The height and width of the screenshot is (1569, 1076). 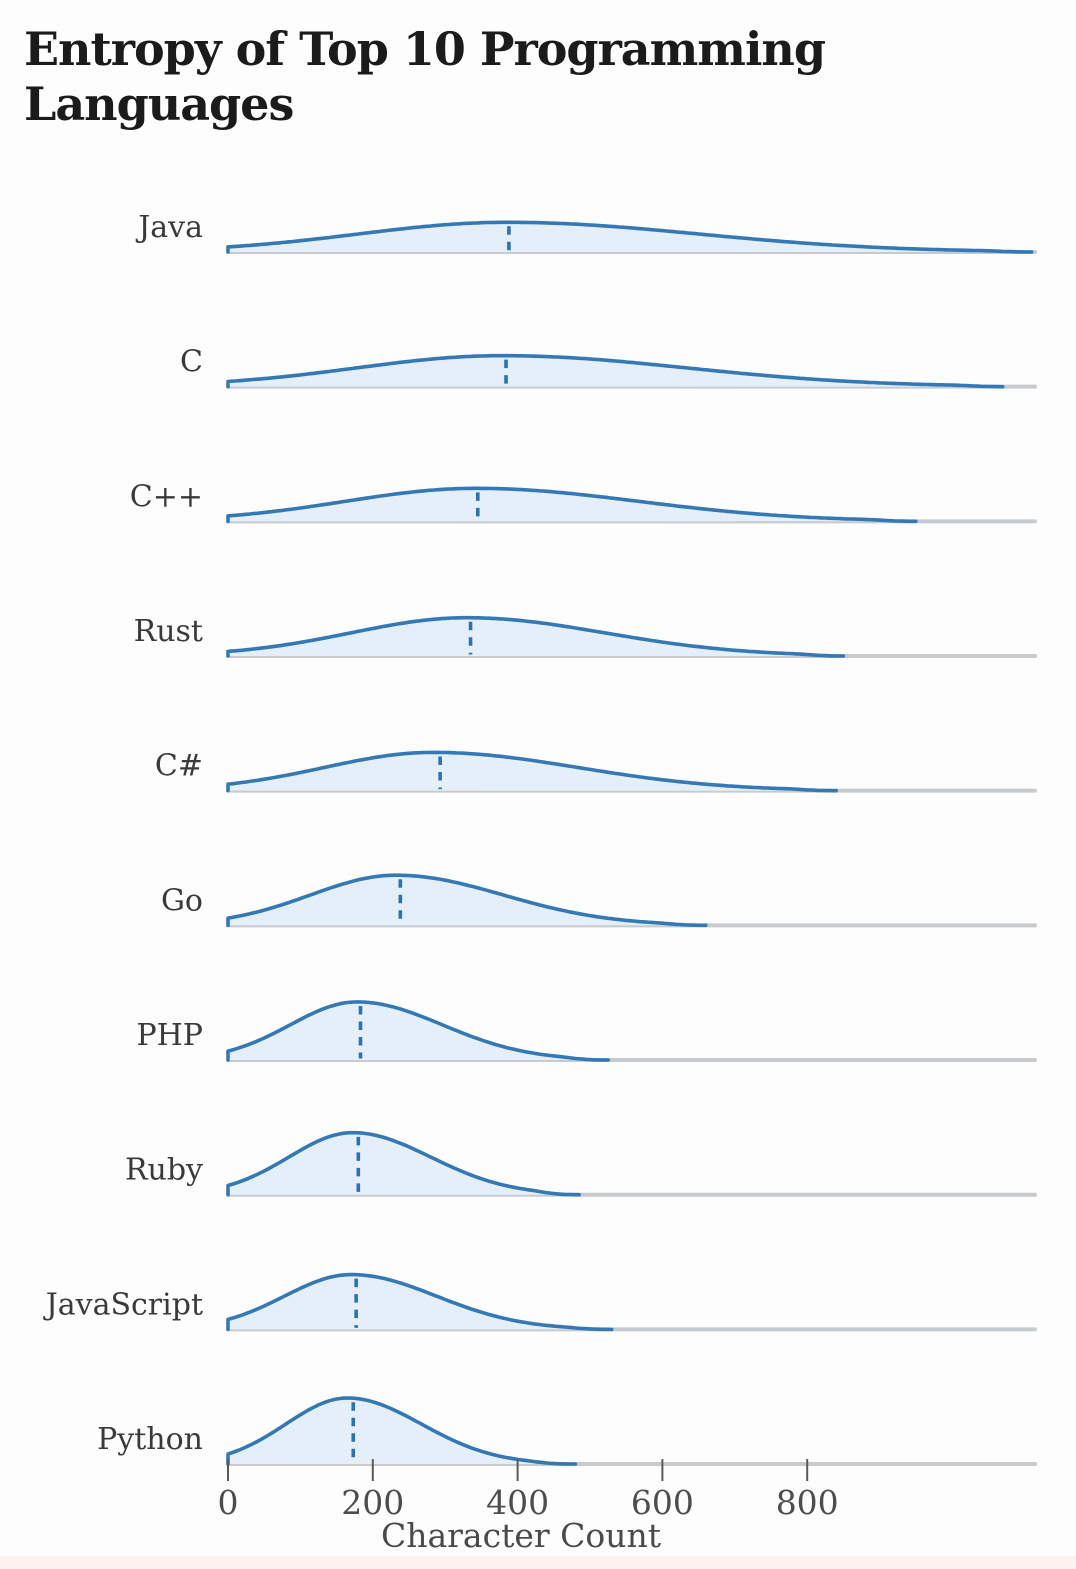 I want to click on x-axis-tick-label: 600, so click(x=662, y=1502).